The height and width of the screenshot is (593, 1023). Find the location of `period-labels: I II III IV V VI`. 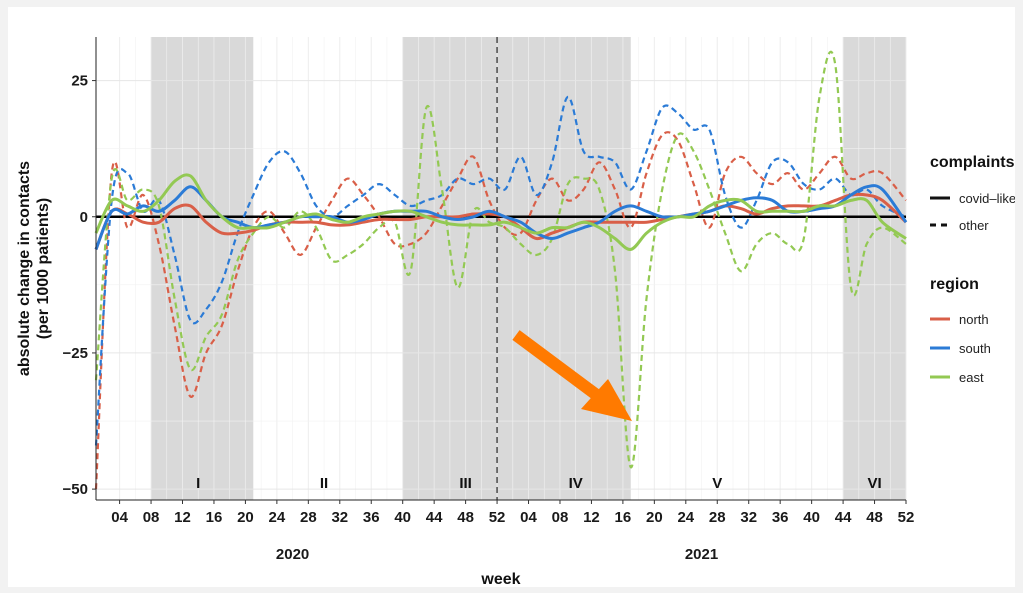

period-labels: I II III IV V VI is located at coordinates (538, 483).